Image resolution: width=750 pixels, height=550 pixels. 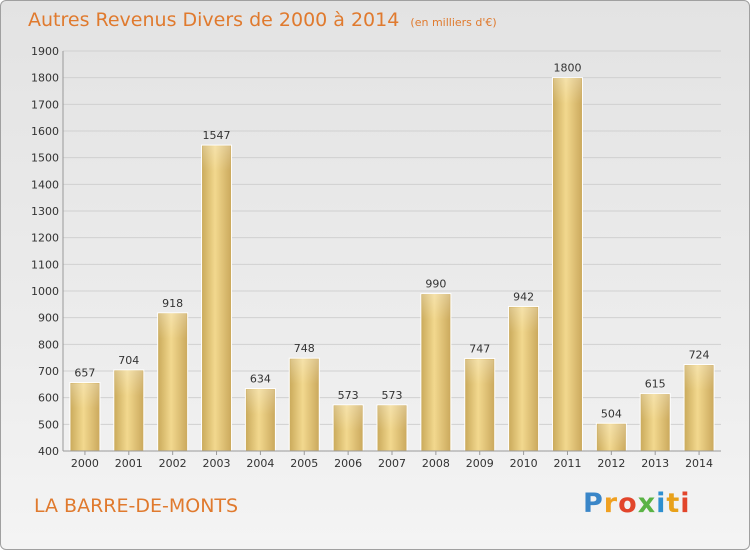 What do you see at coordinates (172, 303) in the screenshot?
I see `data-label: 918` at bounding box center [172, 303].